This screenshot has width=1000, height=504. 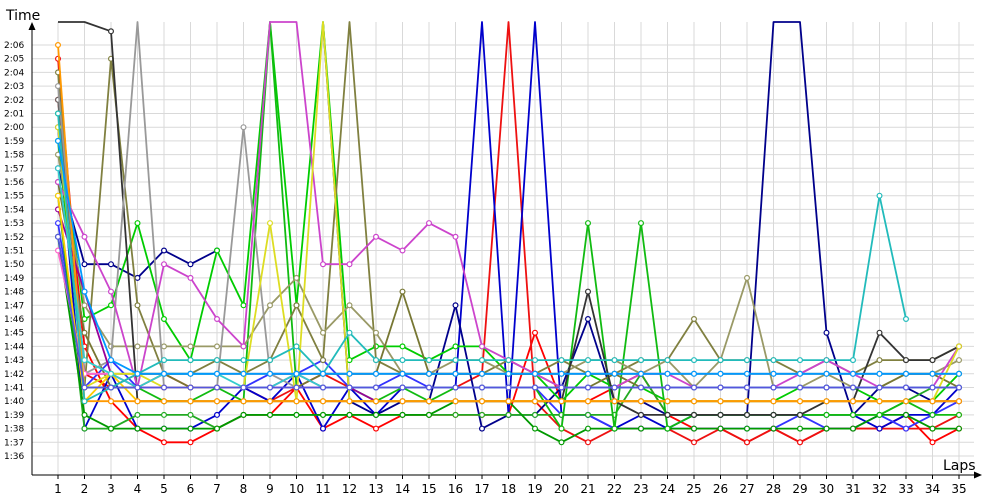 I want to click on y-tick-label: 1:56, so click(x=14, y=183).